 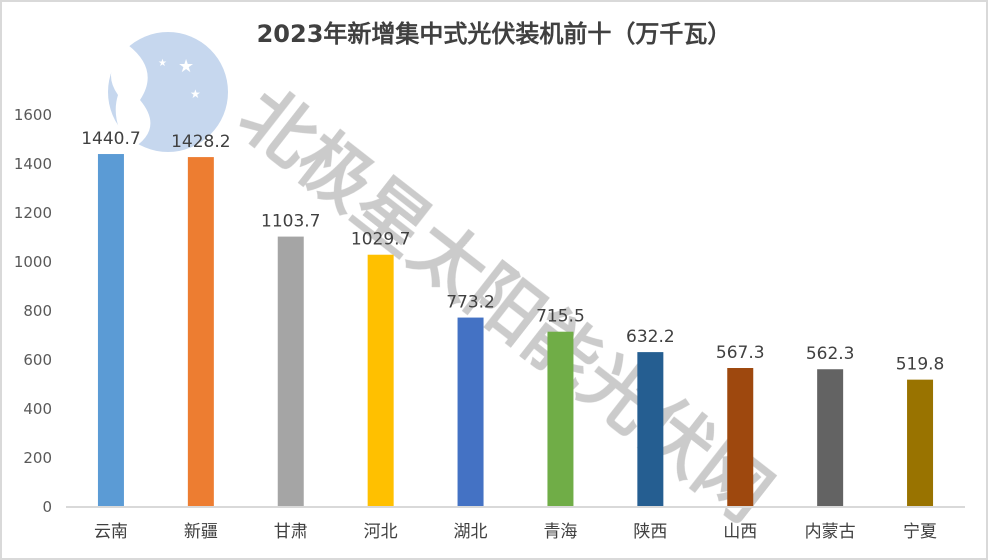 I want to click on x-tick-label: 山西, so click(x=740, y=532).